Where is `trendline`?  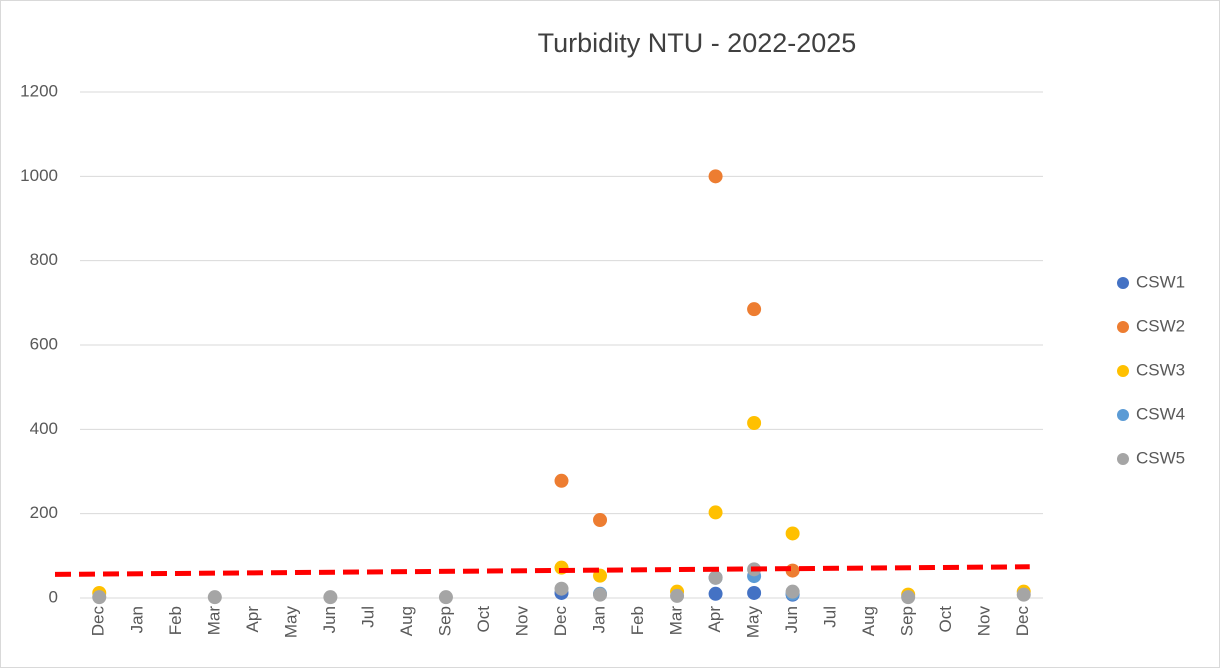 trendline is located at coordinates (542, 570).